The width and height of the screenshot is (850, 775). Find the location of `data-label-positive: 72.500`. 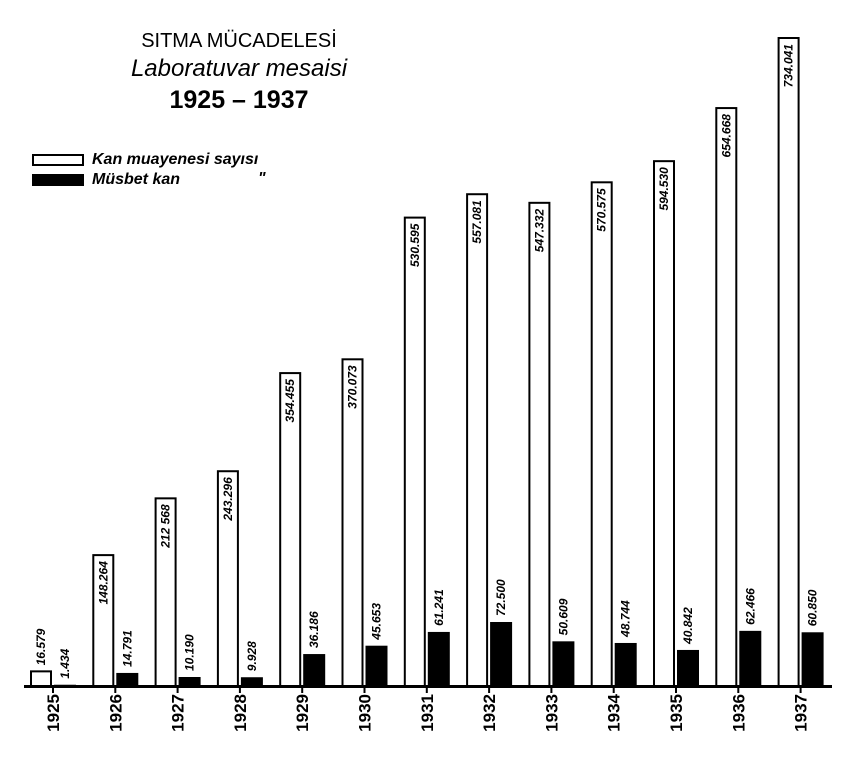

data-label-positive: 72.500 is located at coordinates (501, 597).